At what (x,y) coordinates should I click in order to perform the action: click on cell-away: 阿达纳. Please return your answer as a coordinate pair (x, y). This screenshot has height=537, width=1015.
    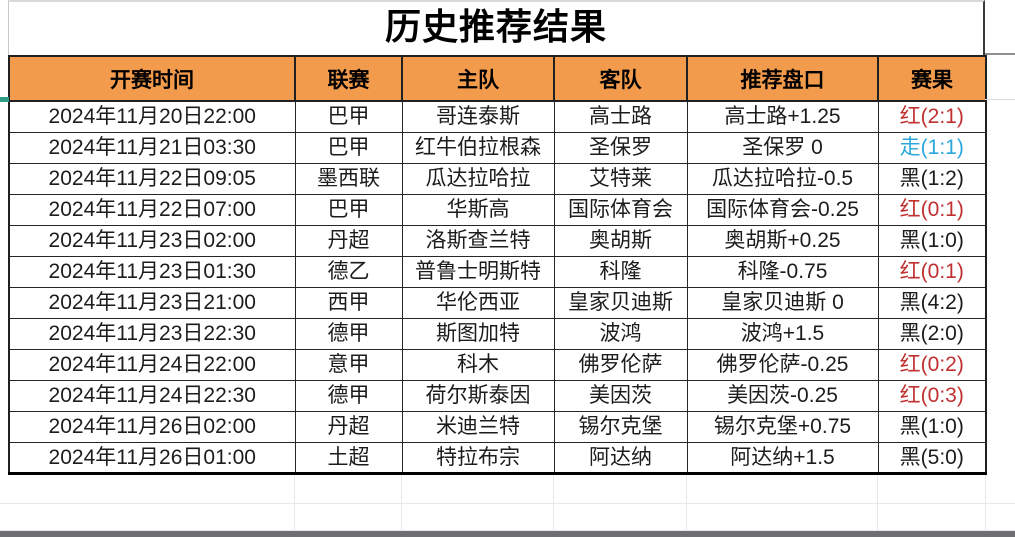
    Looking at the image, I should click on (620, 457).